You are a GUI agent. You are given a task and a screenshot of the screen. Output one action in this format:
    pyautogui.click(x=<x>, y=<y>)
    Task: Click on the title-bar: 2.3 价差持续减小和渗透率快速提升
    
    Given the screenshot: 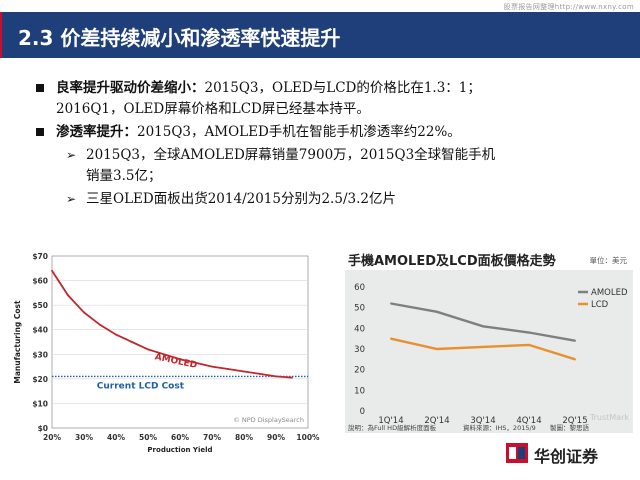 What is the action you would take?
    pyautogui.click(x=320, y=35)
    